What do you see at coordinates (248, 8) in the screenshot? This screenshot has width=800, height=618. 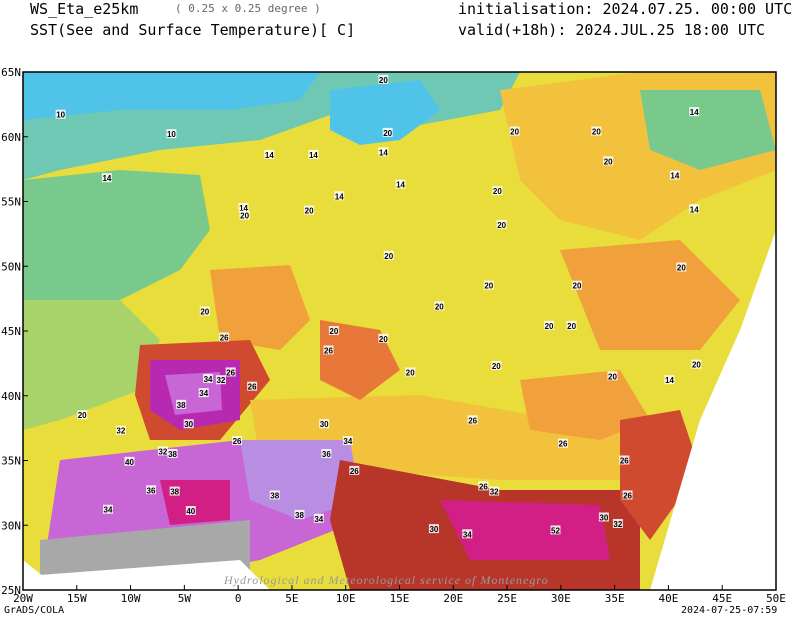 I see `resolution-label: ( 0.25 x 0.25 degree )` at bounding box center [248, 8].